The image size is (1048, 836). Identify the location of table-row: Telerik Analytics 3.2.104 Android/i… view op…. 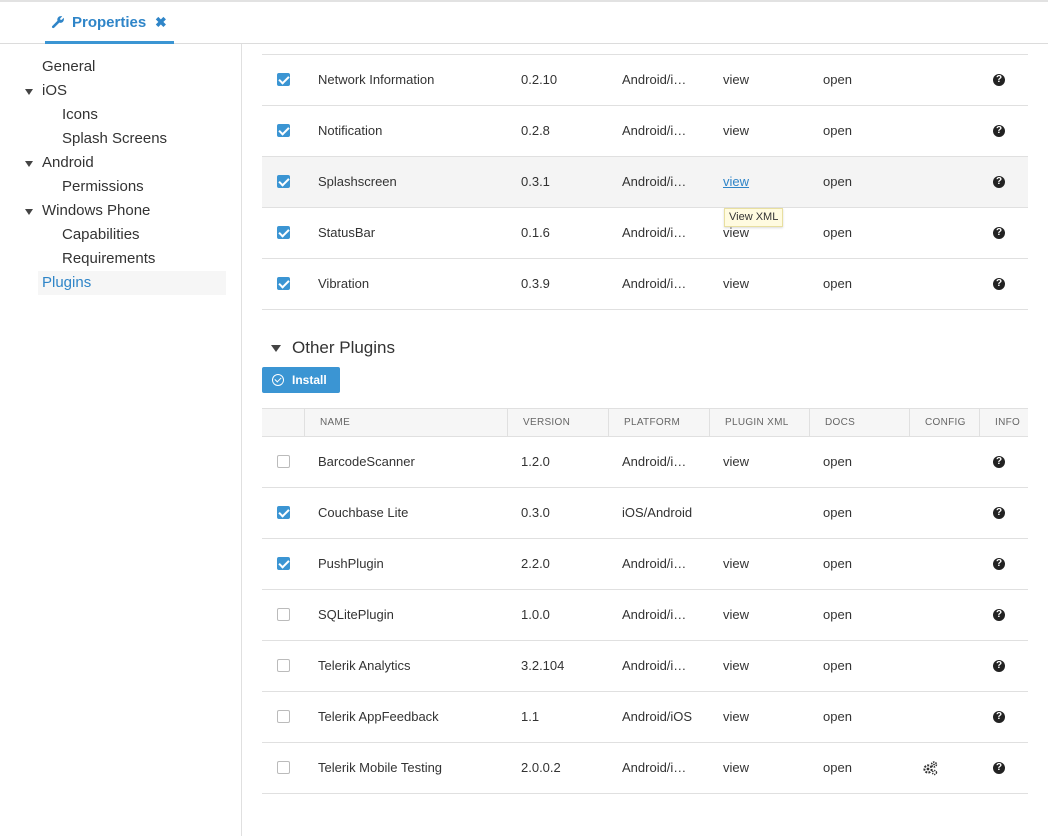
(645, 666).